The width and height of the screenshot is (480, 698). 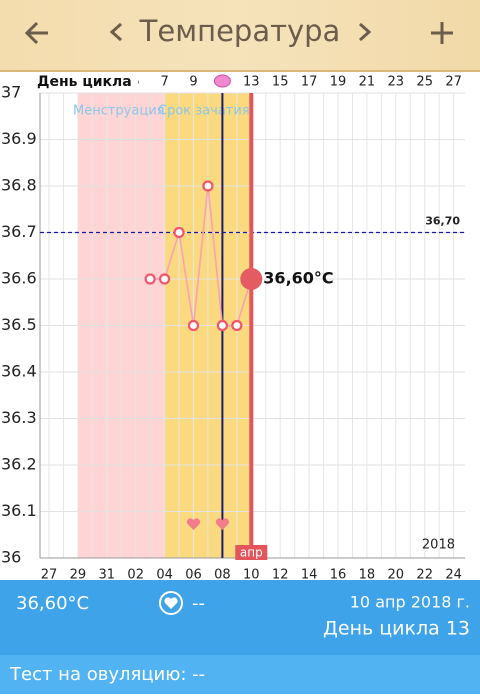 What do you see at coordinates (107, 575) in the screenshot?
I see `x-tick-label: 31` at bounding box center [107, 575].